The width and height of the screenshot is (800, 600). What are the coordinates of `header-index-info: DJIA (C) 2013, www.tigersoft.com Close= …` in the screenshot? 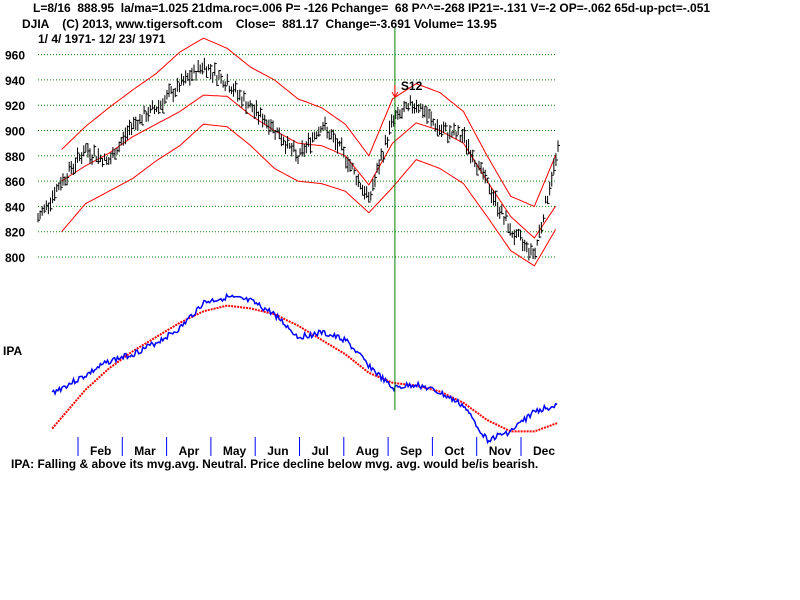 It's located at (259, 24).